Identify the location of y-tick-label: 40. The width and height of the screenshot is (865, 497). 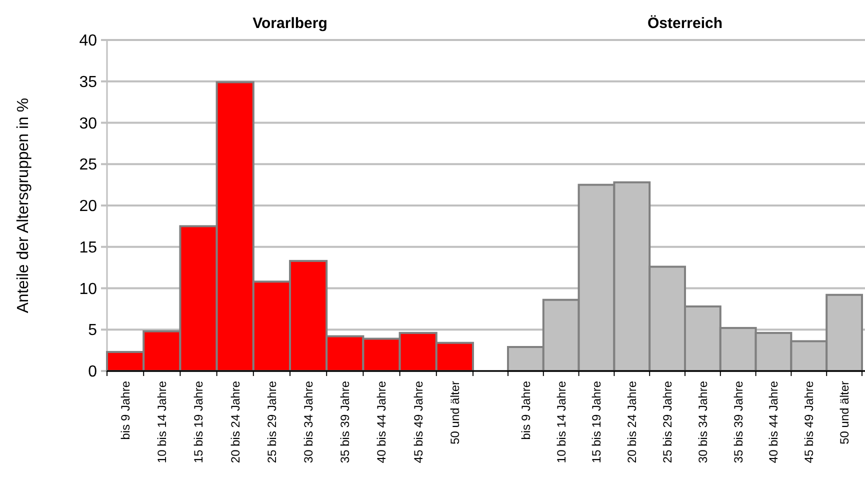
(88, 41).